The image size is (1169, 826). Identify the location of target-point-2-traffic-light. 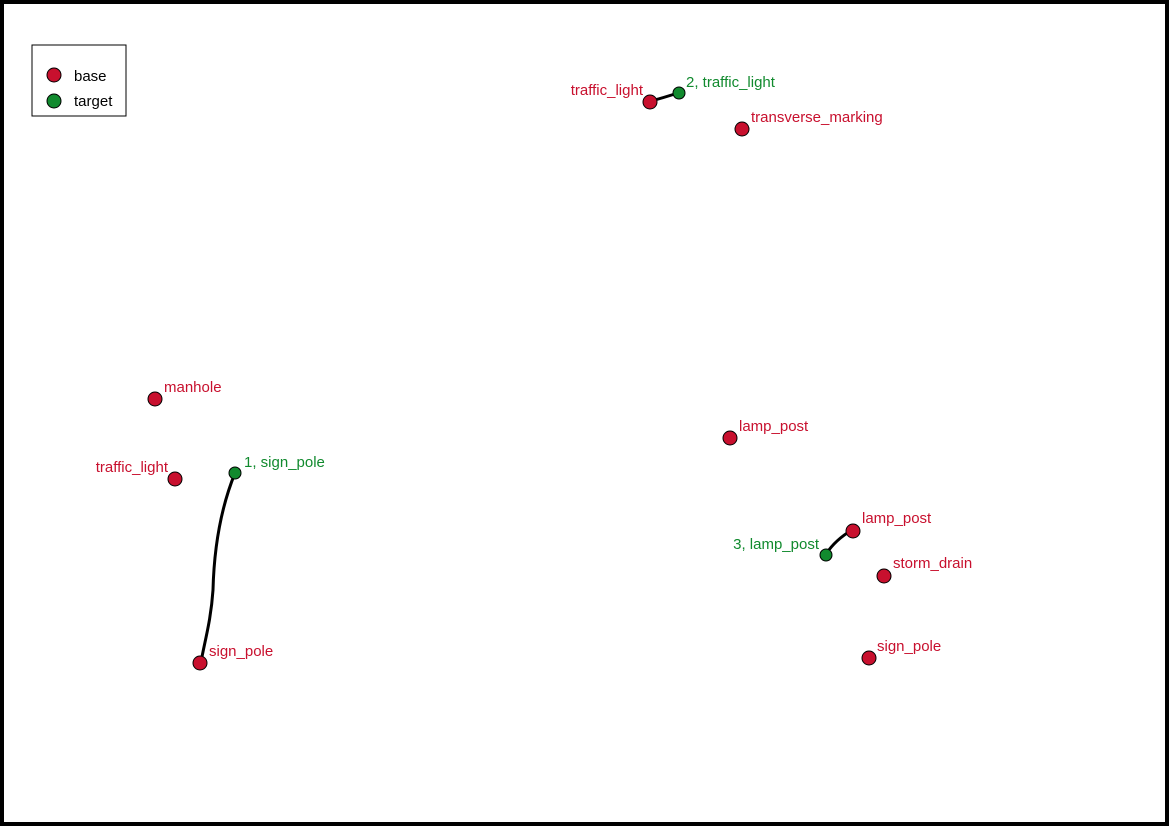
(679, 93).